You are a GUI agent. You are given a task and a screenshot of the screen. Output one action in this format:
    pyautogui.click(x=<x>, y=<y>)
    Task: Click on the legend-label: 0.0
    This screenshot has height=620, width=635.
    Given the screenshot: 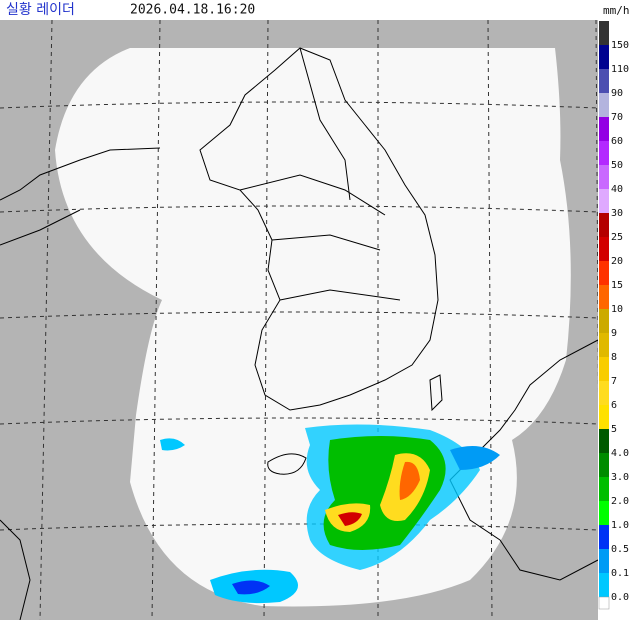 What is the action you would take?
    pyautogui.click(x=620, y=597)
    